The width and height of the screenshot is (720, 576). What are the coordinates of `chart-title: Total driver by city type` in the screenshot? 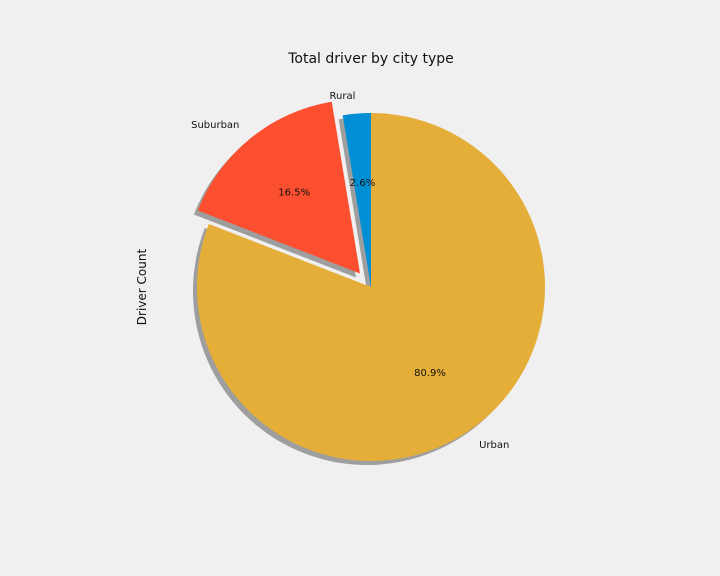 It's located at (370, 59).